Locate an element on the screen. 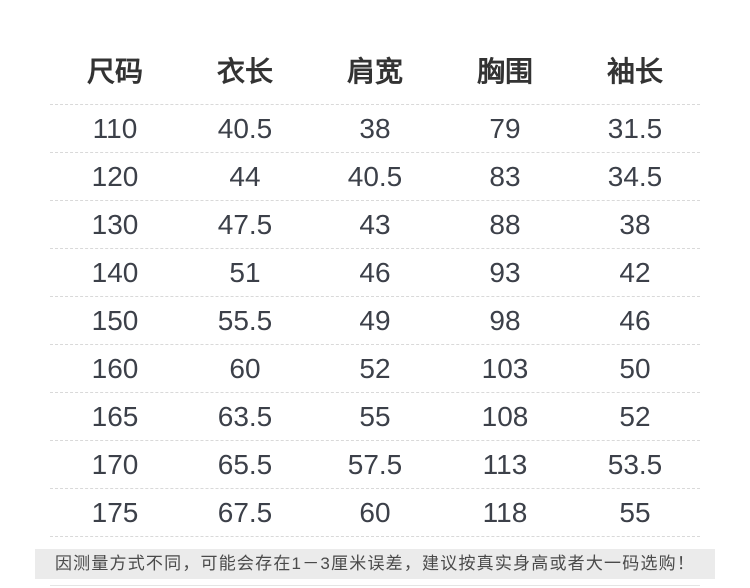 This screenshot has height=588, width=750. table-row: 160 60 52 103 50 is located at coordinates (375, 369).